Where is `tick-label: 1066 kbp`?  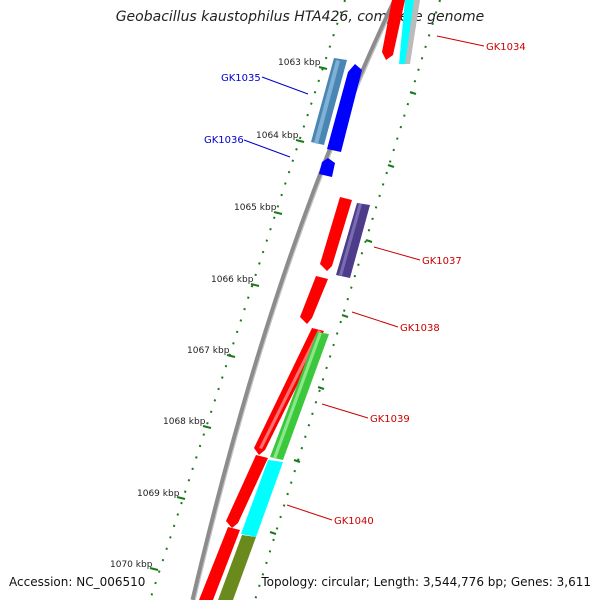
tick-label: 1066 kbp is located at coordinates (232, 280).